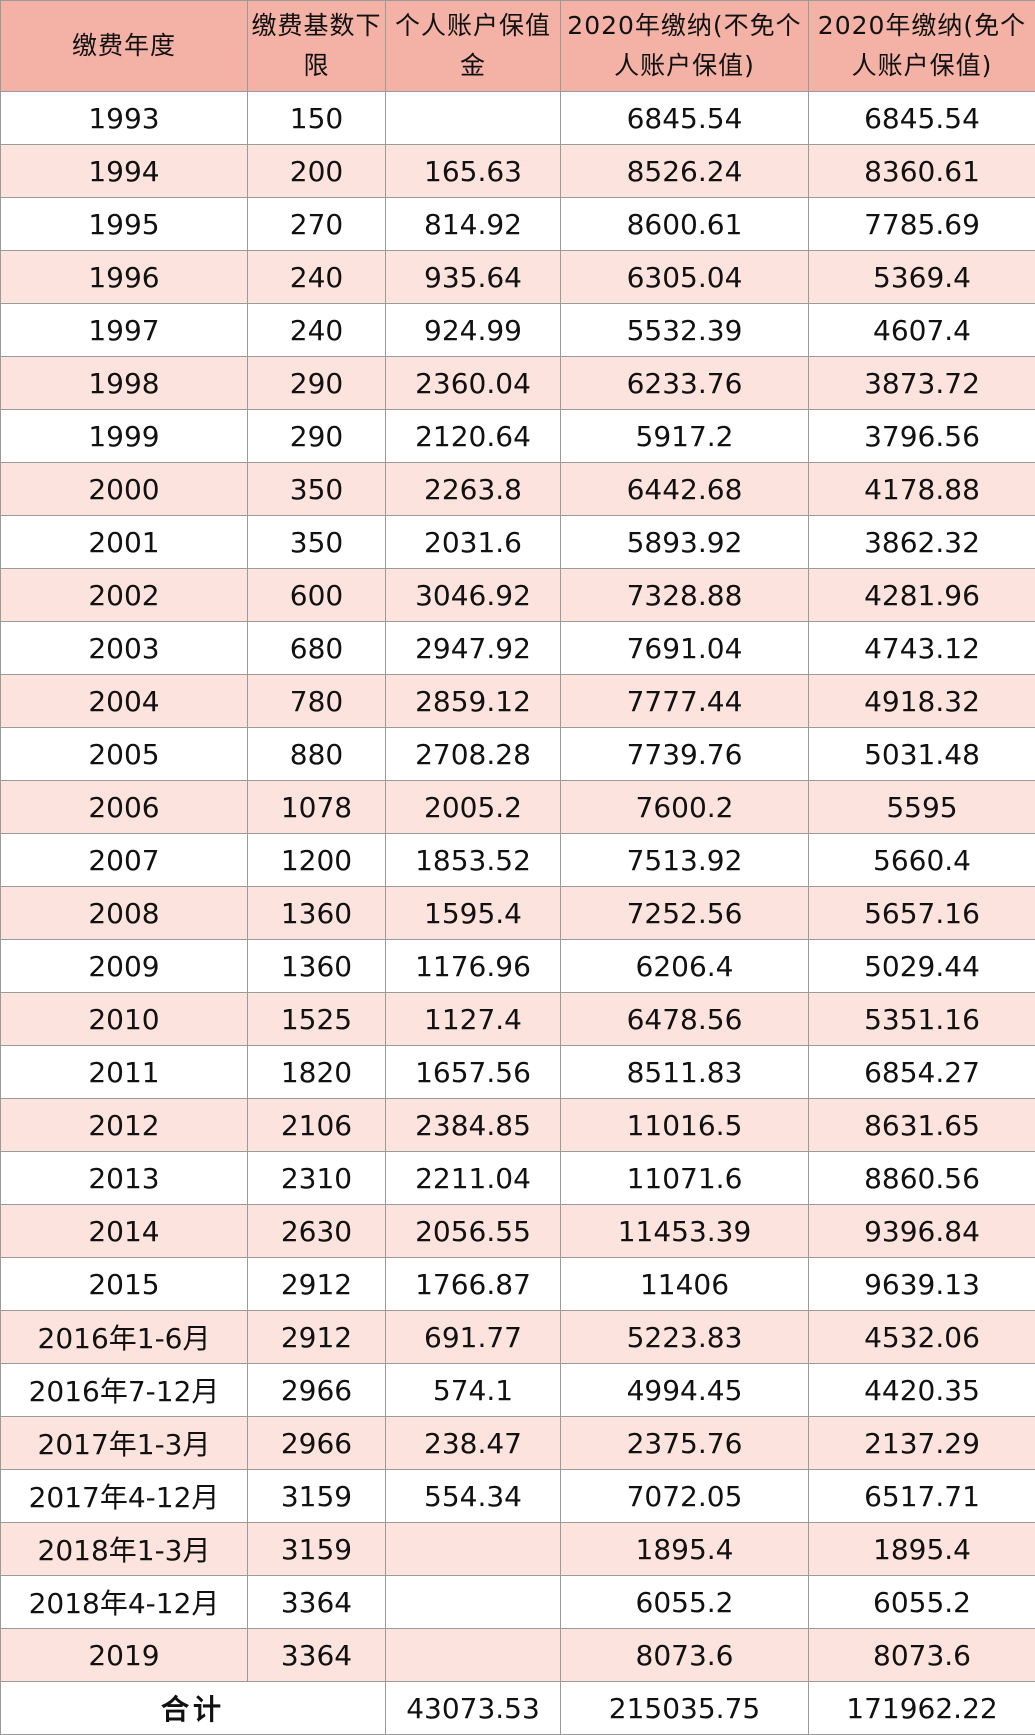 The height and width of the screenshot is (1735, 1035). Describe the element at coordinates (684, 1284) in the screenshot. I see `table-cell: 11406` at that location.